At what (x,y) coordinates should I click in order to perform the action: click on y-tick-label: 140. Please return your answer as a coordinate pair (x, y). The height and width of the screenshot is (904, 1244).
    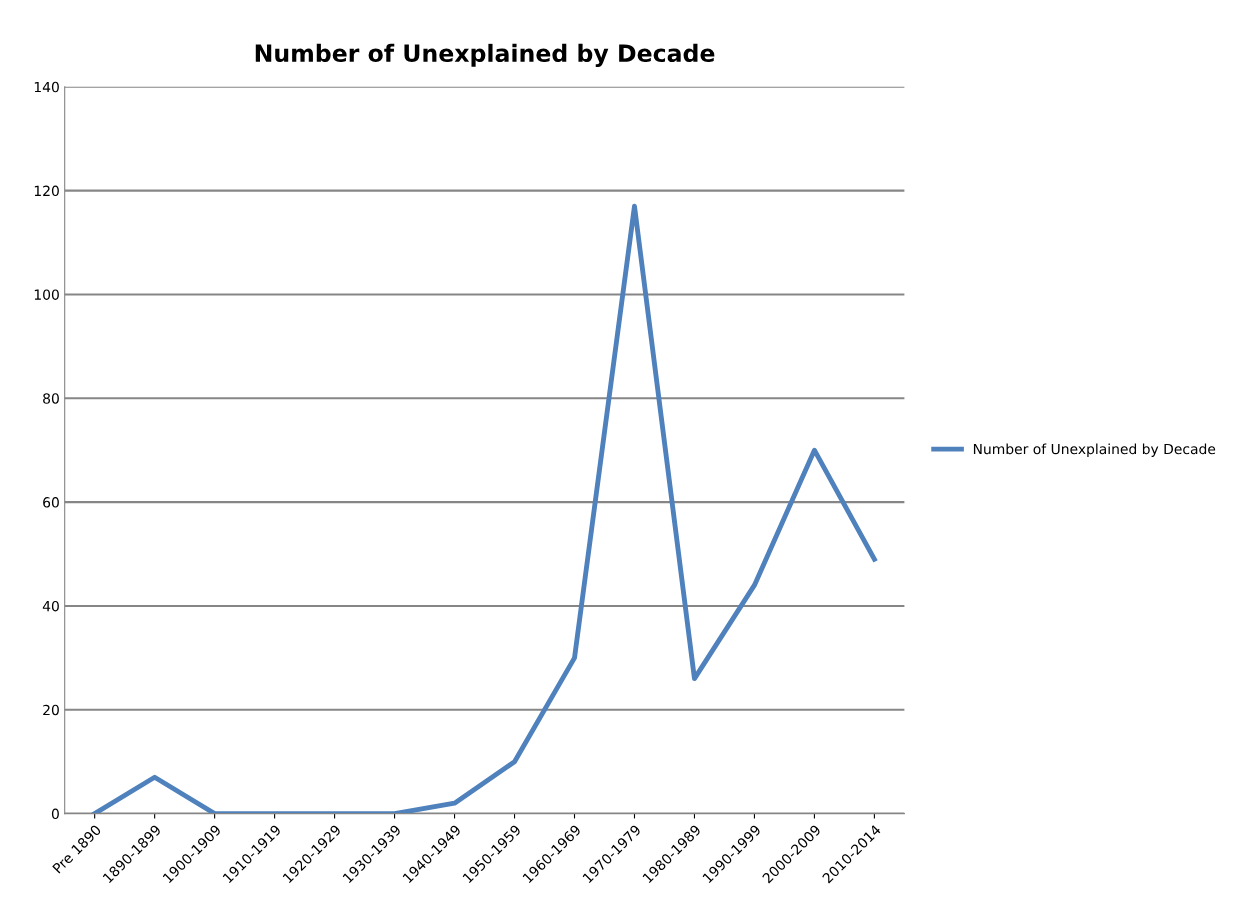
    Looking at the image, I should click on (46, 87).